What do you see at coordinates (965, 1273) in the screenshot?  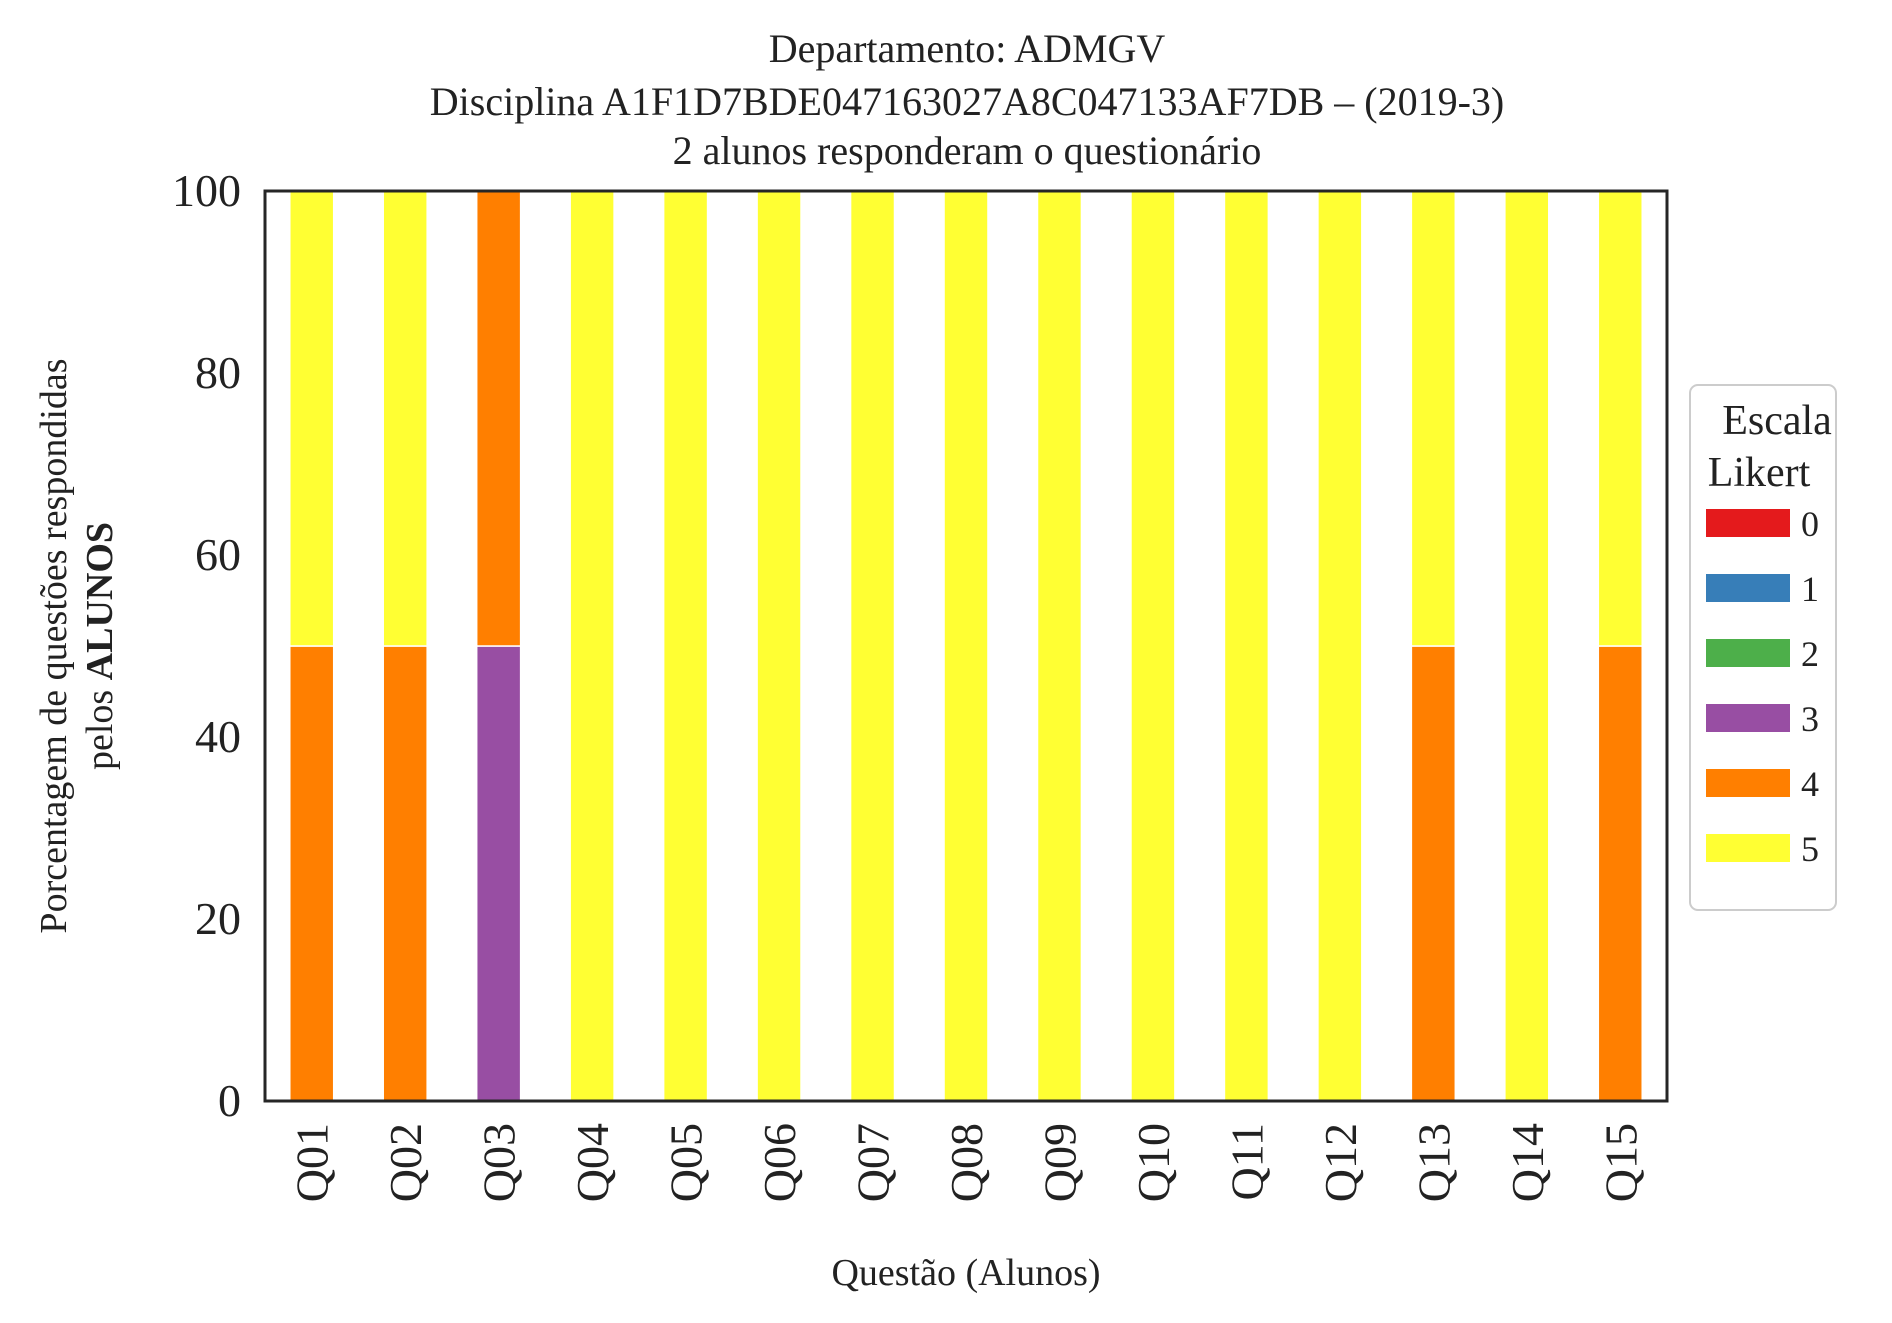 I see `x-axis-label: Questão (Alunos)` at bounding box center [965, 1273].